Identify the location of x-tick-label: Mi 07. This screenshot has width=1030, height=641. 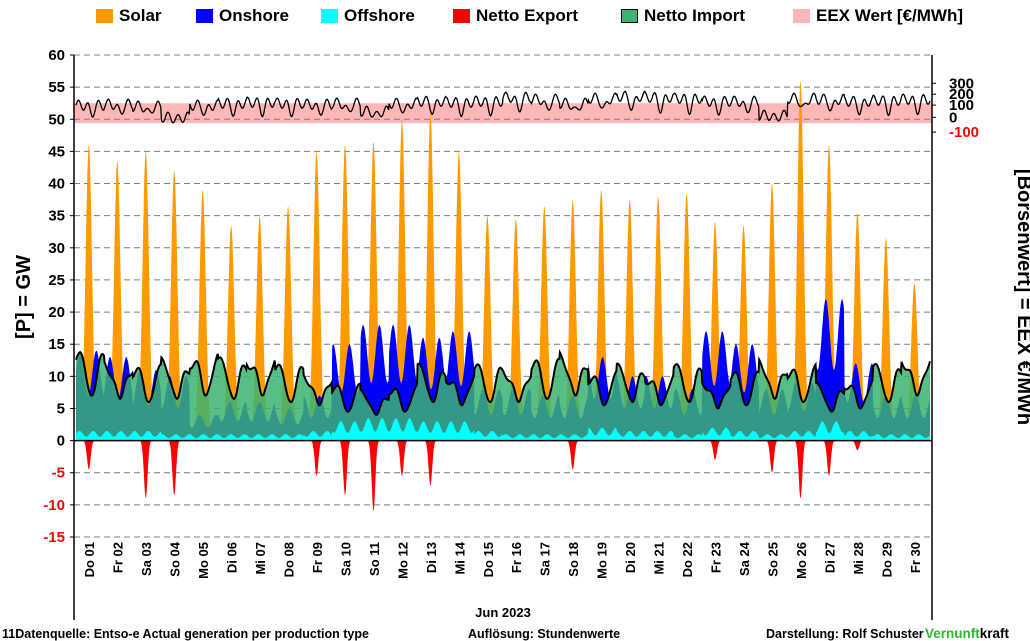
(260, 558).